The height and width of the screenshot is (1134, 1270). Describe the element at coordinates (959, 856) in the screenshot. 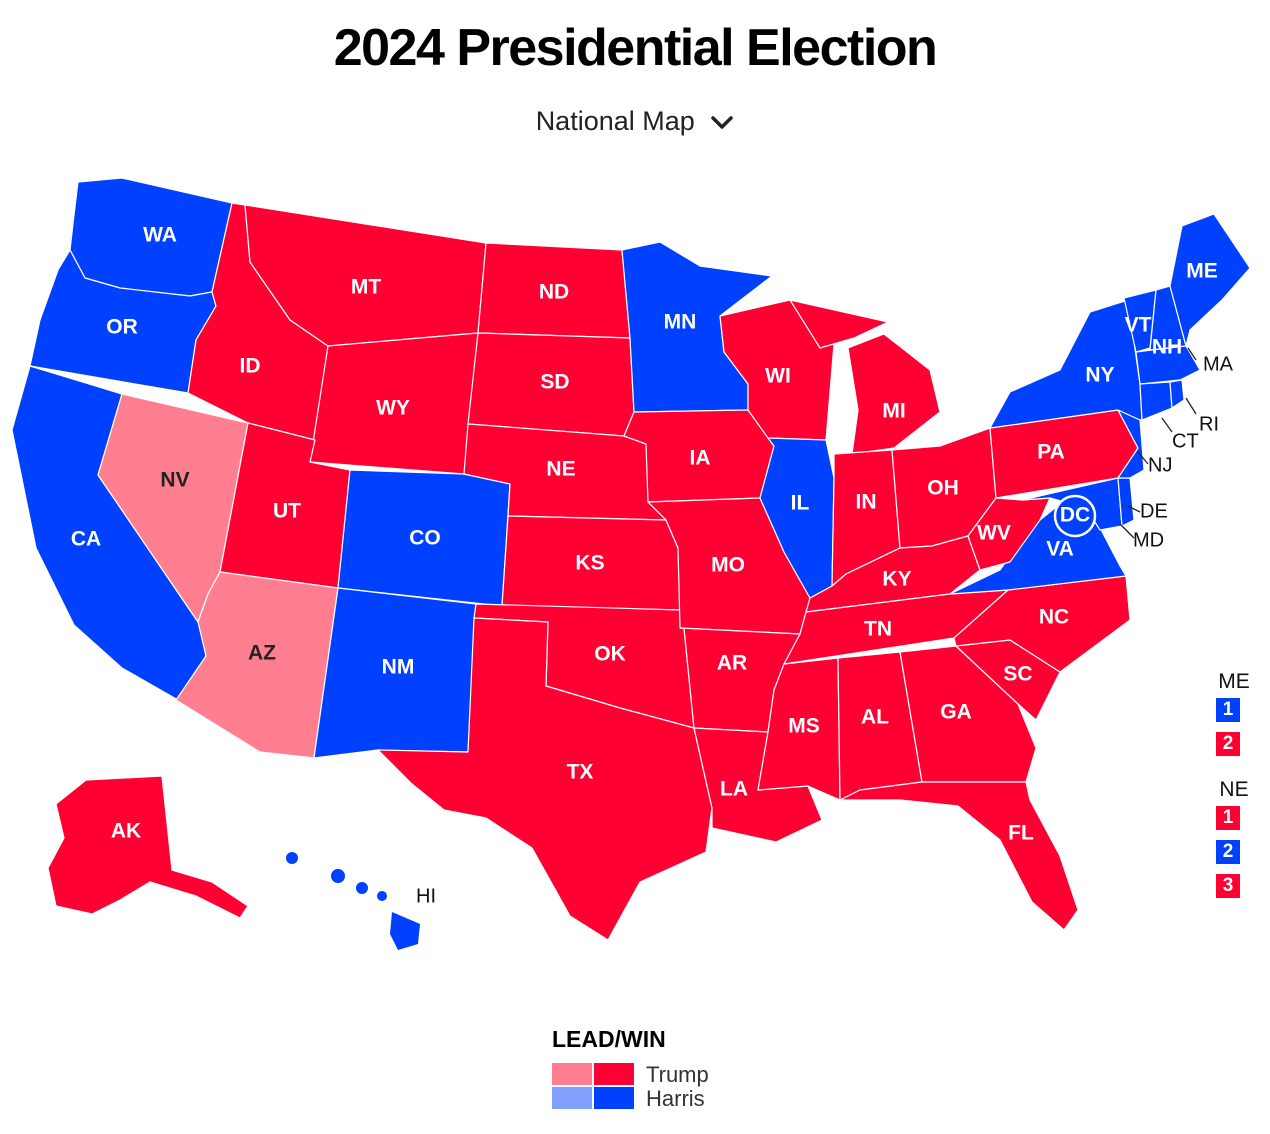

I see `state-FL` at that location.